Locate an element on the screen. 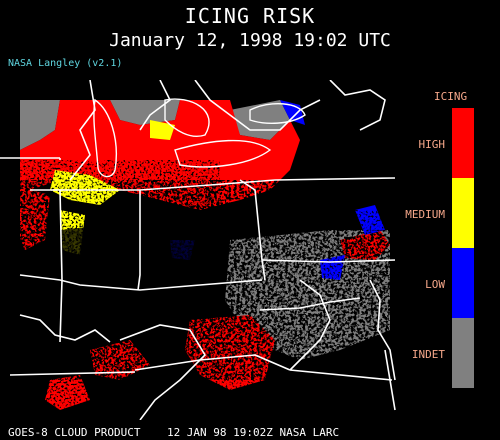 This screenshot has height=440, width=500. legend-swatch-medium is located at coordinates (463, 213).